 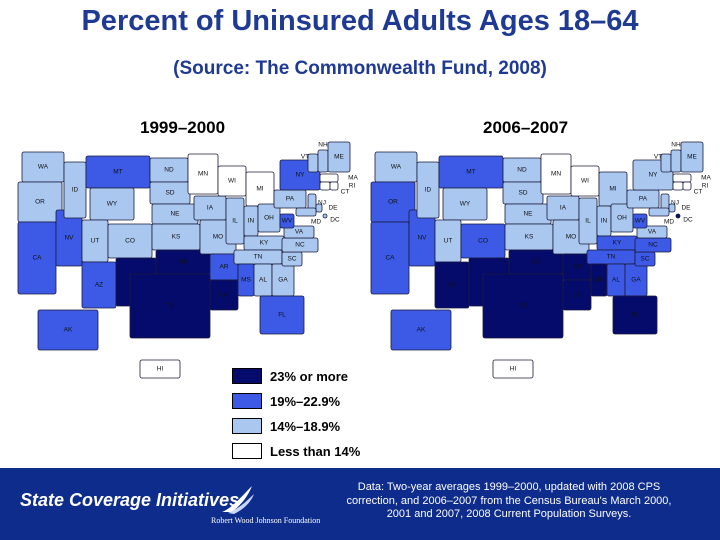 What do you see at coordinates (643, 199) in the screenshot?
I see `state-label-pa: PA` at bounding box center [643, 199].